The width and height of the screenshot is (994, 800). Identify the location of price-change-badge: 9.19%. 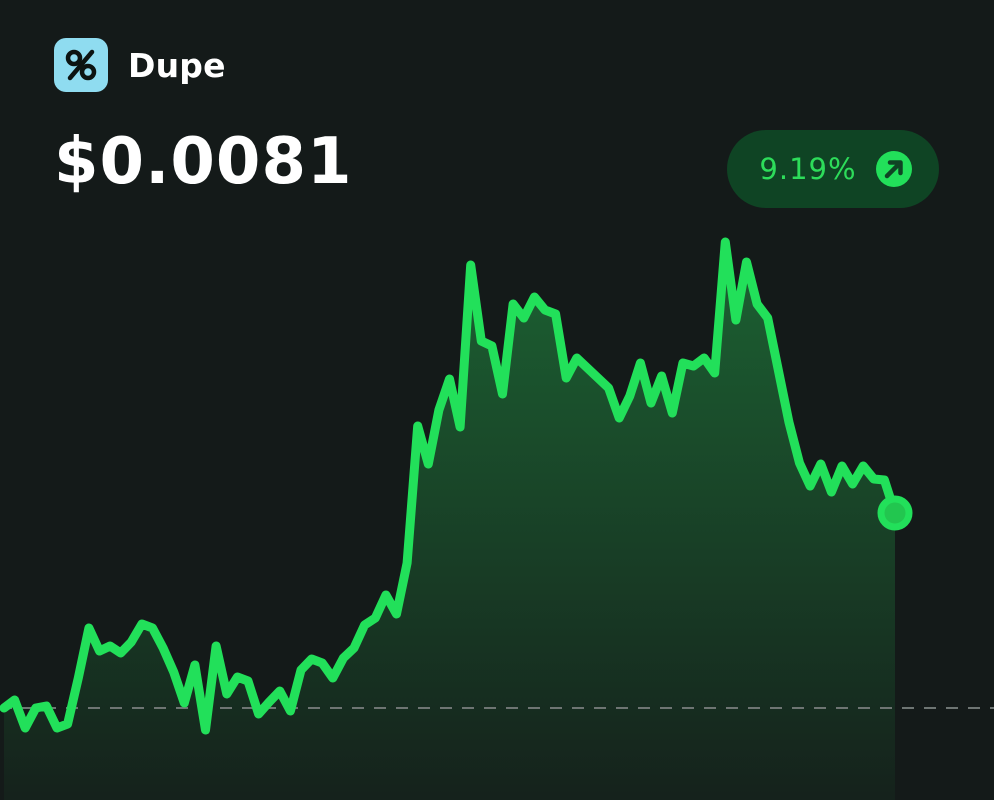
(833, 169).